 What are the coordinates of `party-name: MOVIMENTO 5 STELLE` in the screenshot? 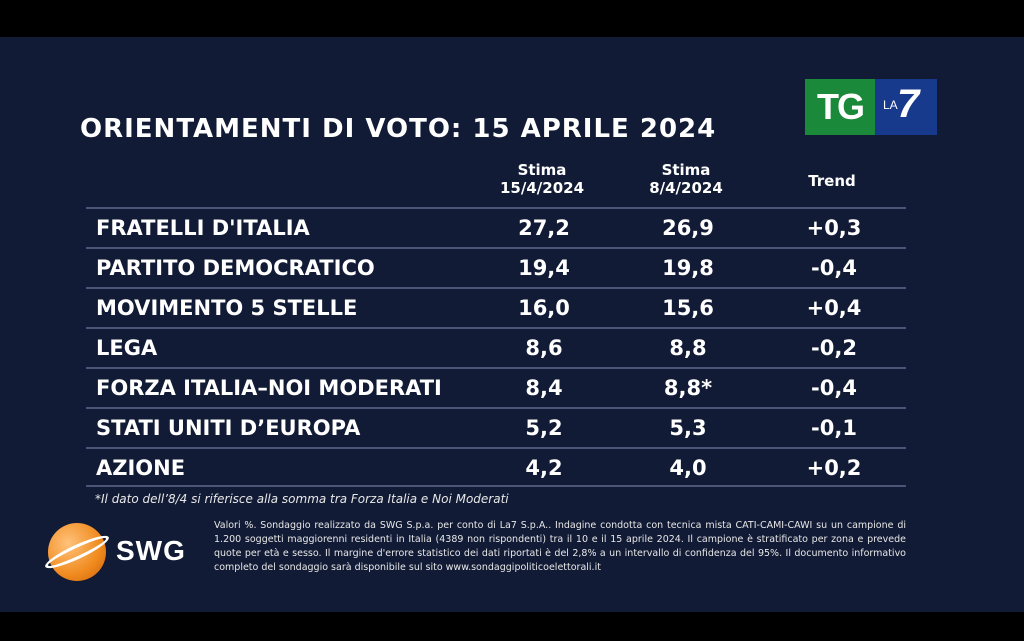 It's located at (227, 308).